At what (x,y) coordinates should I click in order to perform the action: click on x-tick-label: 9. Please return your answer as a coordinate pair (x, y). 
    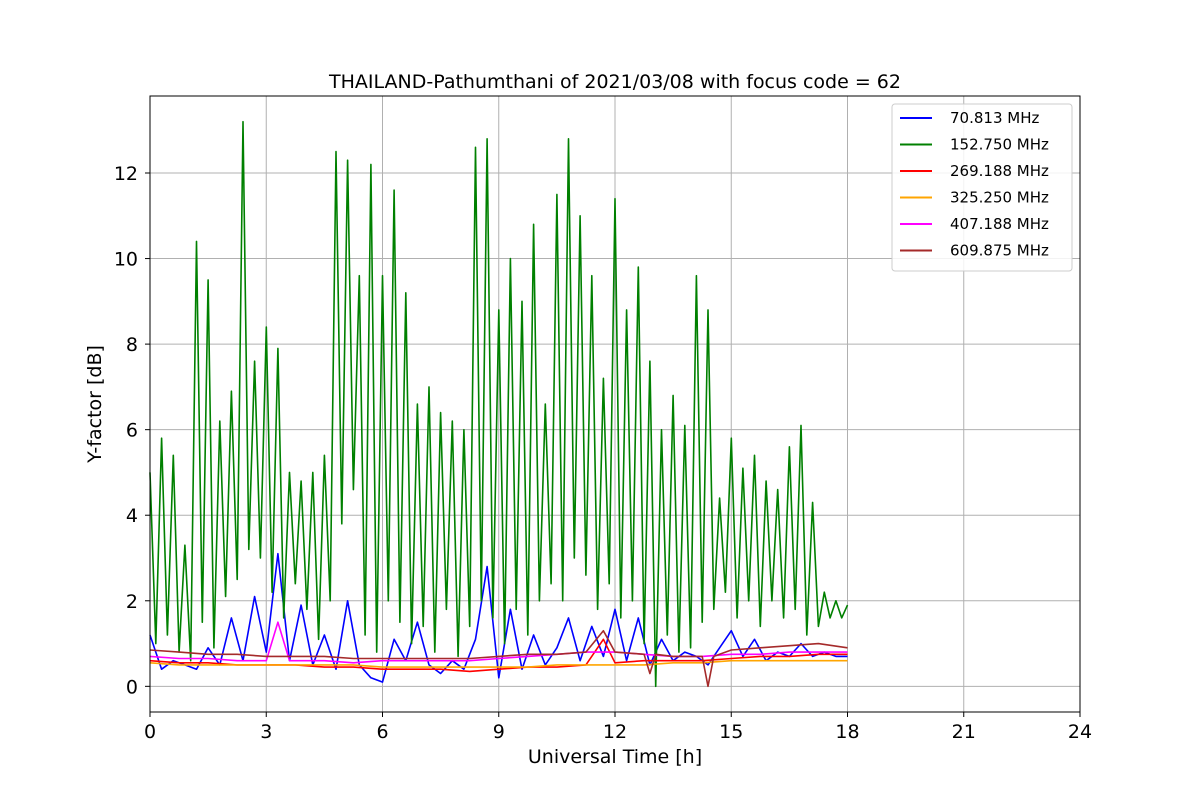
    Looking at the image, I should click on (499, 732).